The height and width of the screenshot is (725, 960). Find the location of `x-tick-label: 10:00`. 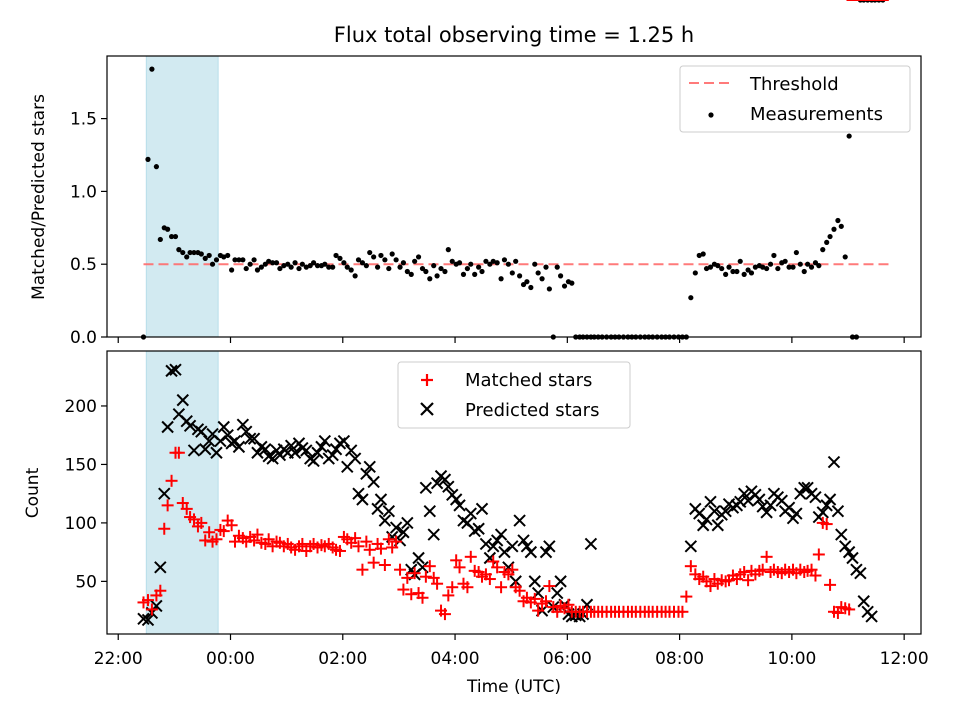

x-tick-label: 10:00 is located at coordinates (791, 659).